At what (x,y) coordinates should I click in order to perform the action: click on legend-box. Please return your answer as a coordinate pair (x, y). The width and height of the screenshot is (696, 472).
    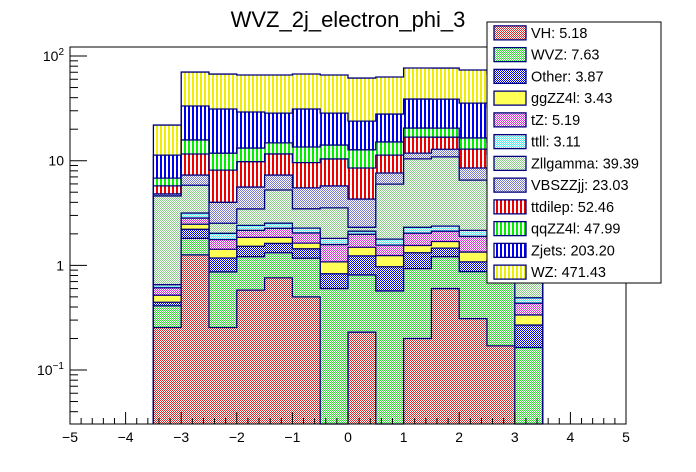
    Looking at the image, I should click on (574, 152).